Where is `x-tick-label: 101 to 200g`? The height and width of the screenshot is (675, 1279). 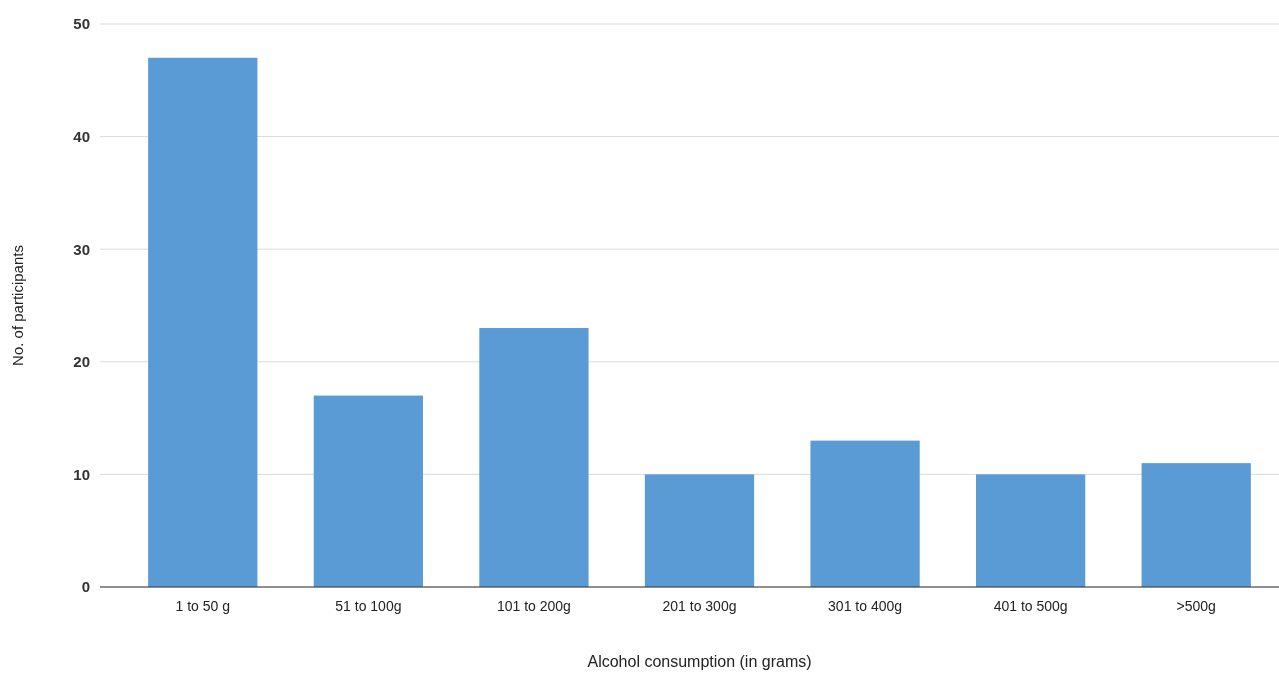
x-tick-label: 101 to 200g is located at coordinates (533, 605).